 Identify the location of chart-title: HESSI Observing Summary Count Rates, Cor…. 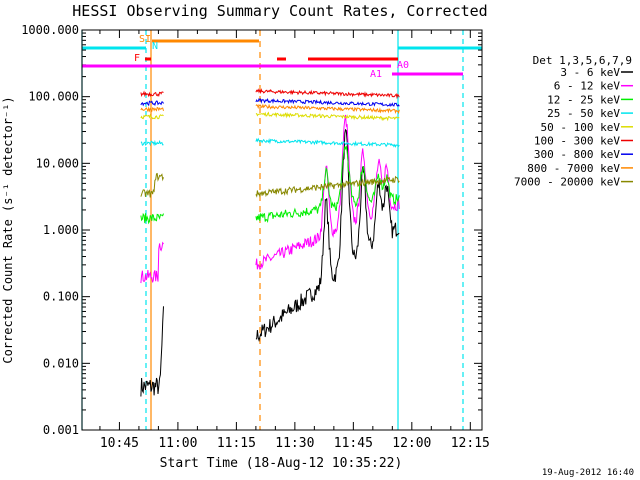
(279, 11).